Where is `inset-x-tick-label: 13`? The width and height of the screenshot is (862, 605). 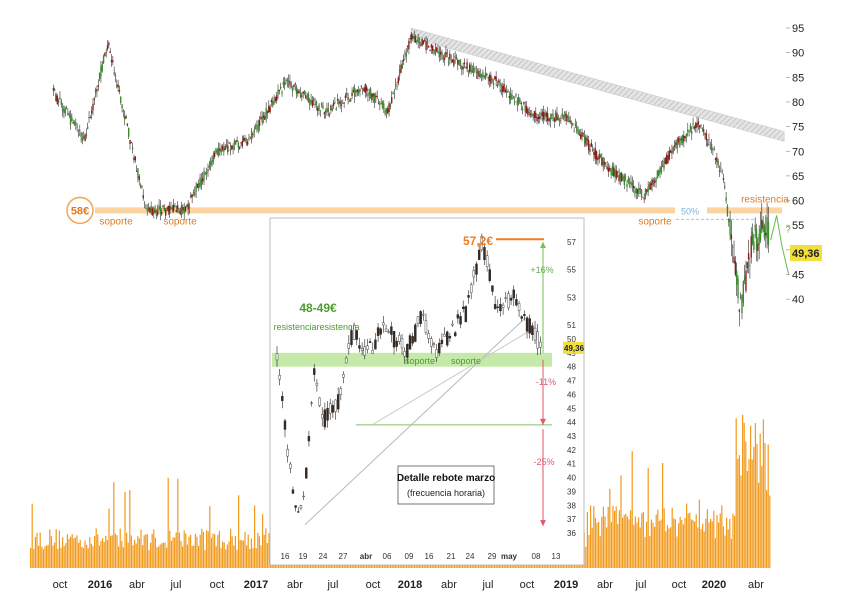
inset-x-tick-label: 13 is located at coordinates (556, 556).